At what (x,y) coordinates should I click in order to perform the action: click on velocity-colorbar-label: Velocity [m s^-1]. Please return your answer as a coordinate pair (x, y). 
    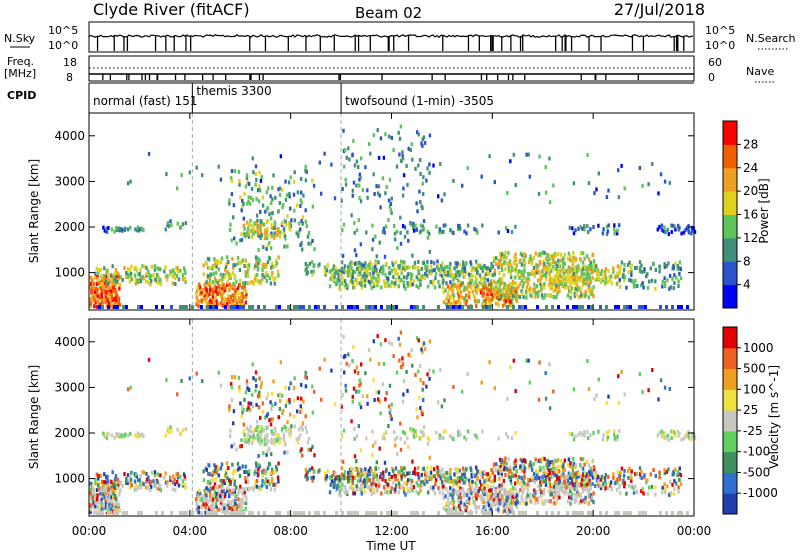
    Looking at the image, I should click on (774, 417).